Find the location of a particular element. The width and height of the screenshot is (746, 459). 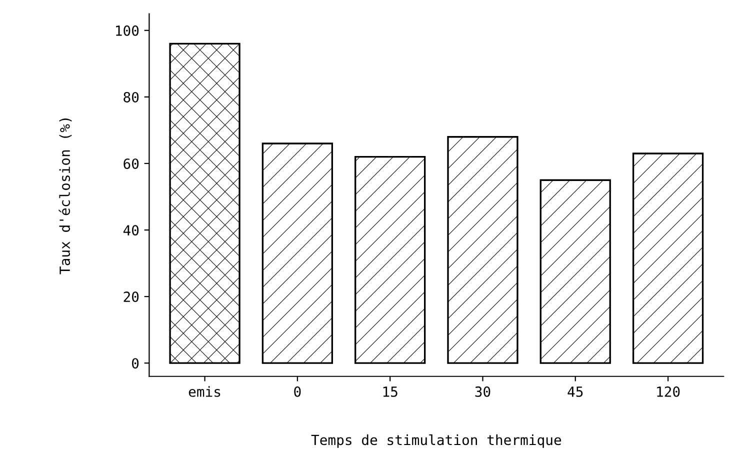

x-tick-label: 0 is located at coordinates (297, 391).